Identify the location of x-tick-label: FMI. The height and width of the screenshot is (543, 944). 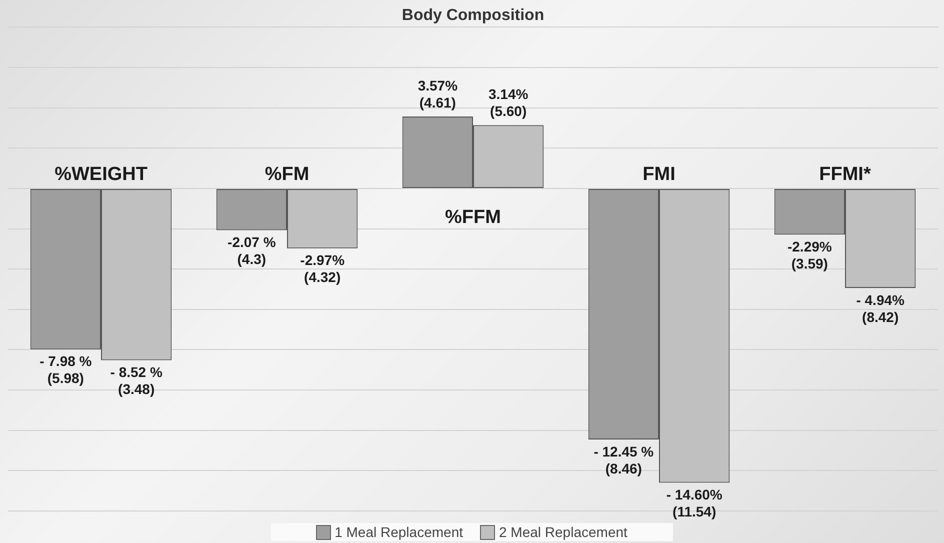
(659, 175).